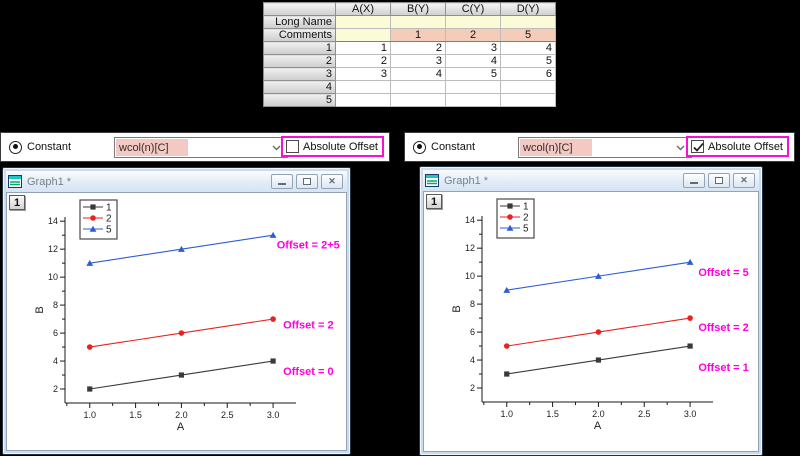 The image size is (800, 456). I want to click on absolute-offset-label: Absolute Offset, so click(340, 146).